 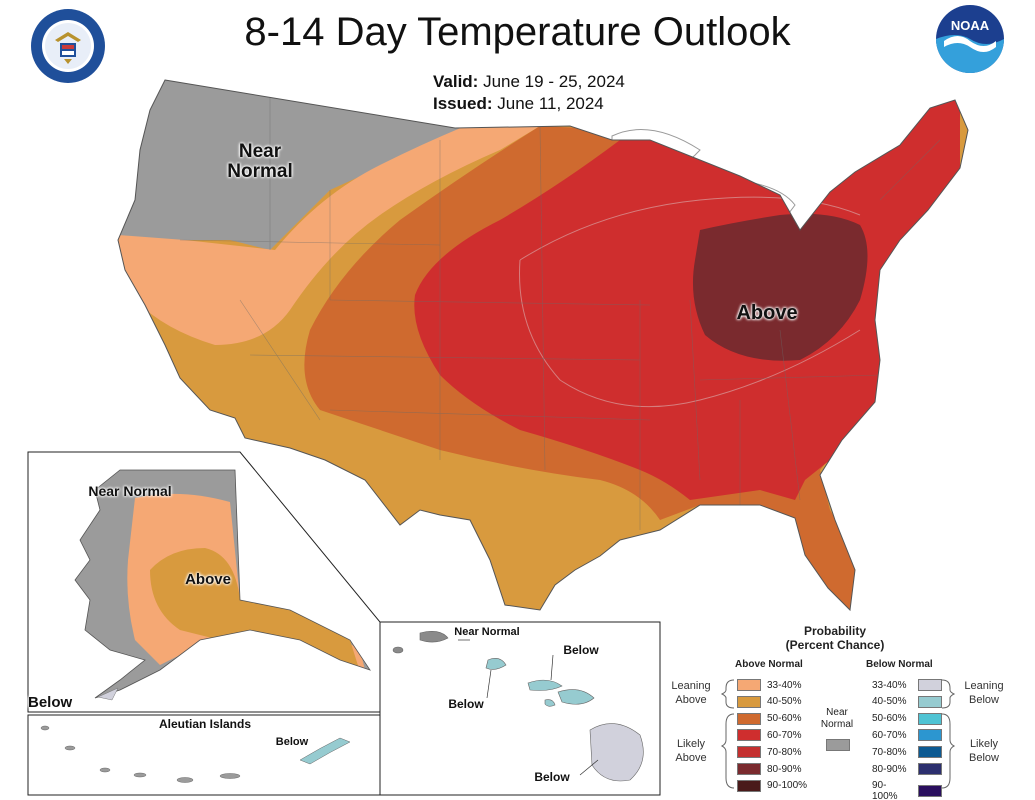 What do you see at coordinates (130, 491) in the screenshot?
I see `alaska-near-normal-label: Near Normal` at bounding box center [130, 491].